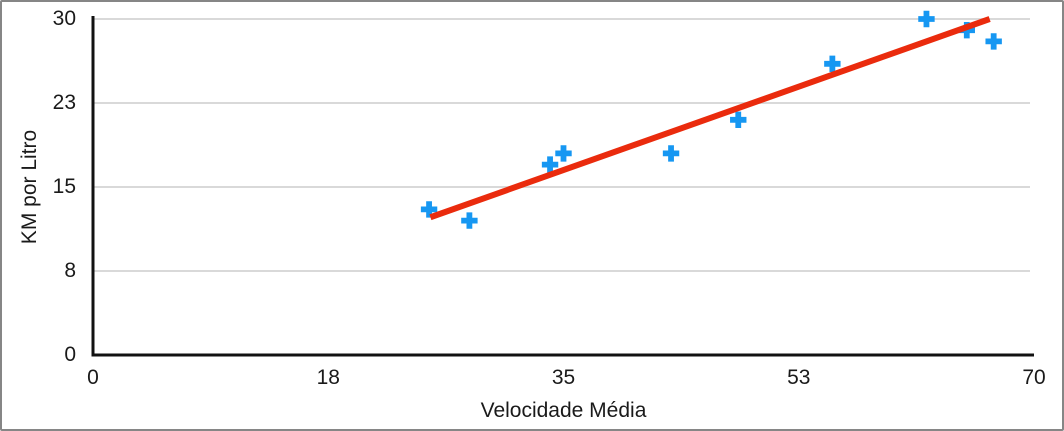 The width and height of the screenshot is (1064, 431). I want to click on x-tick-label: 35, so click(563, 377).